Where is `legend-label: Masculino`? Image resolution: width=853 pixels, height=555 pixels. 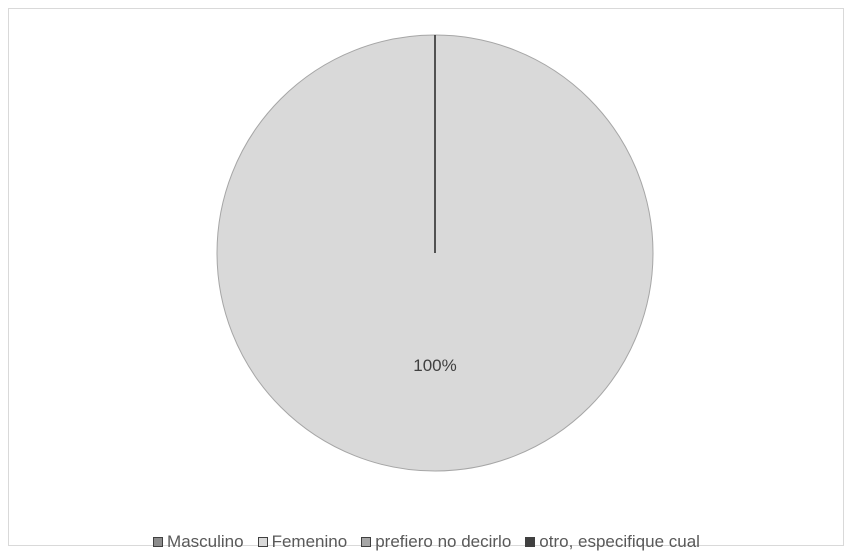
legend-label: Masculino is located at coordinates (205, 541).